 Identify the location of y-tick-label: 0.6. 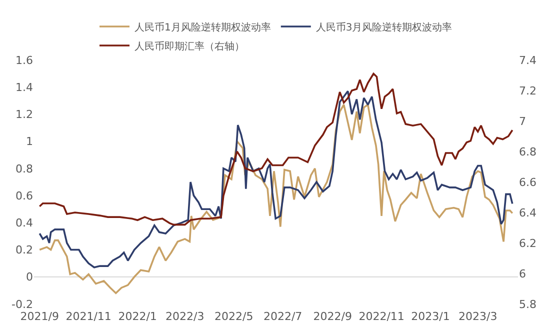
(24, 195).